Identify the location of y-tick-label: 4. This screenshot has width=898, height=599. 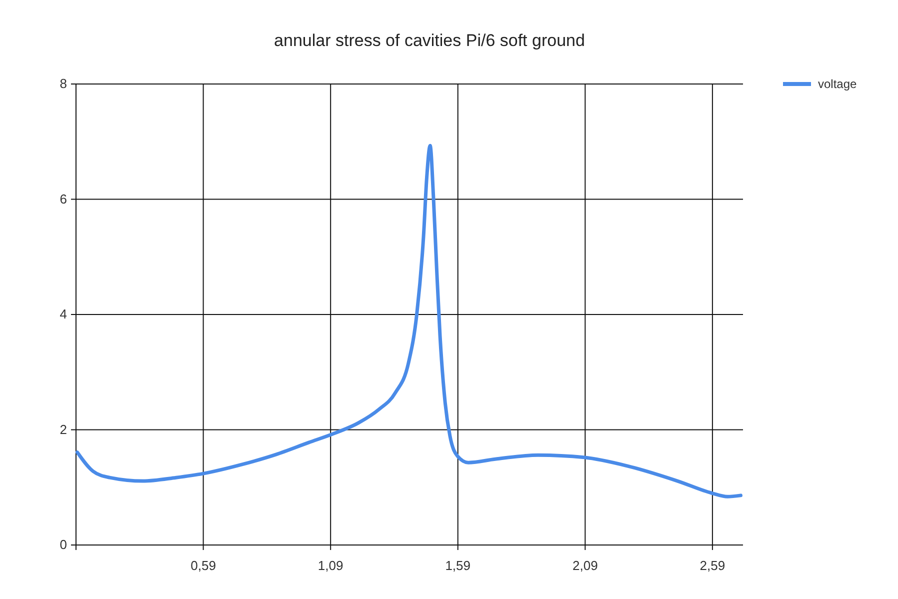
(63, 314).